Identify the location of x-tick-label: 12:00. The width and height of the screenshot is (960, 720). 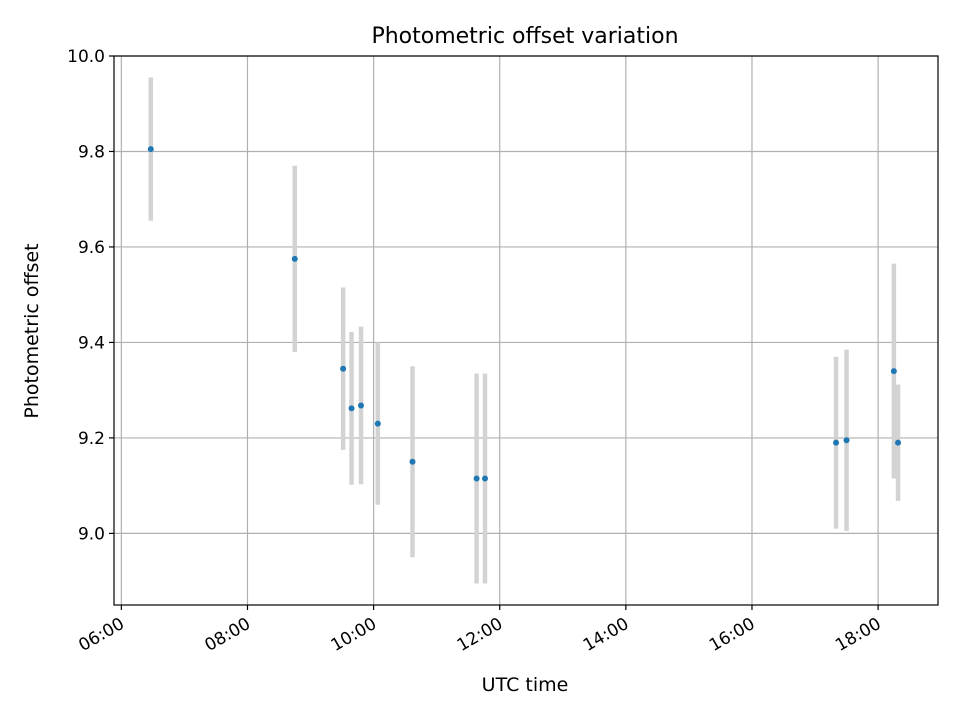
(480, 635).